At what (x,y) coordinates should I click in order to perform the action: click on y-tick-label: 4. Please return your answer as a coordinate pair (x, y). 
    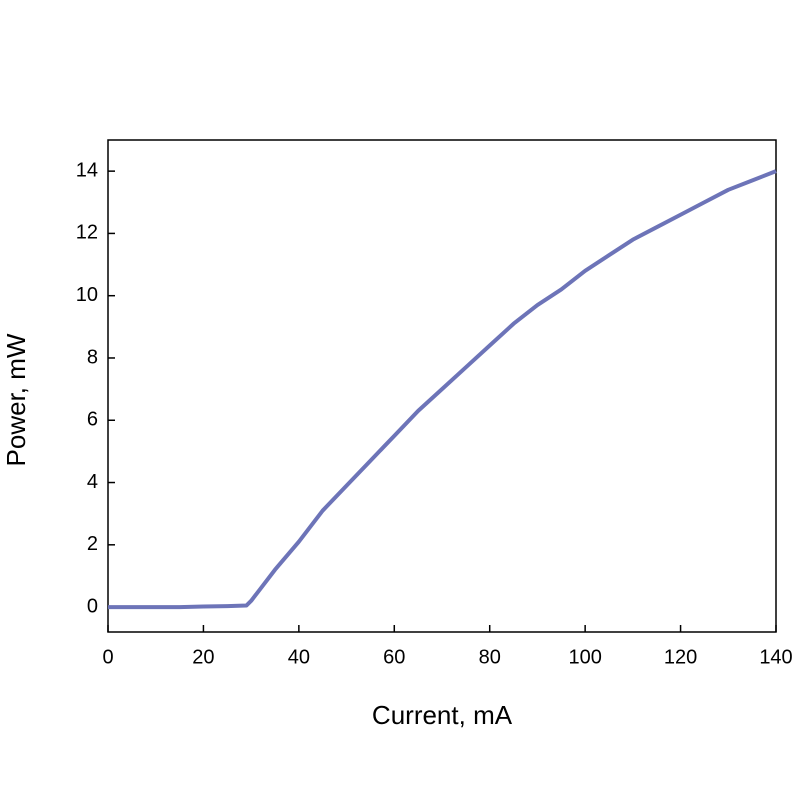
    Looking at the image, I should click on (92, 482).